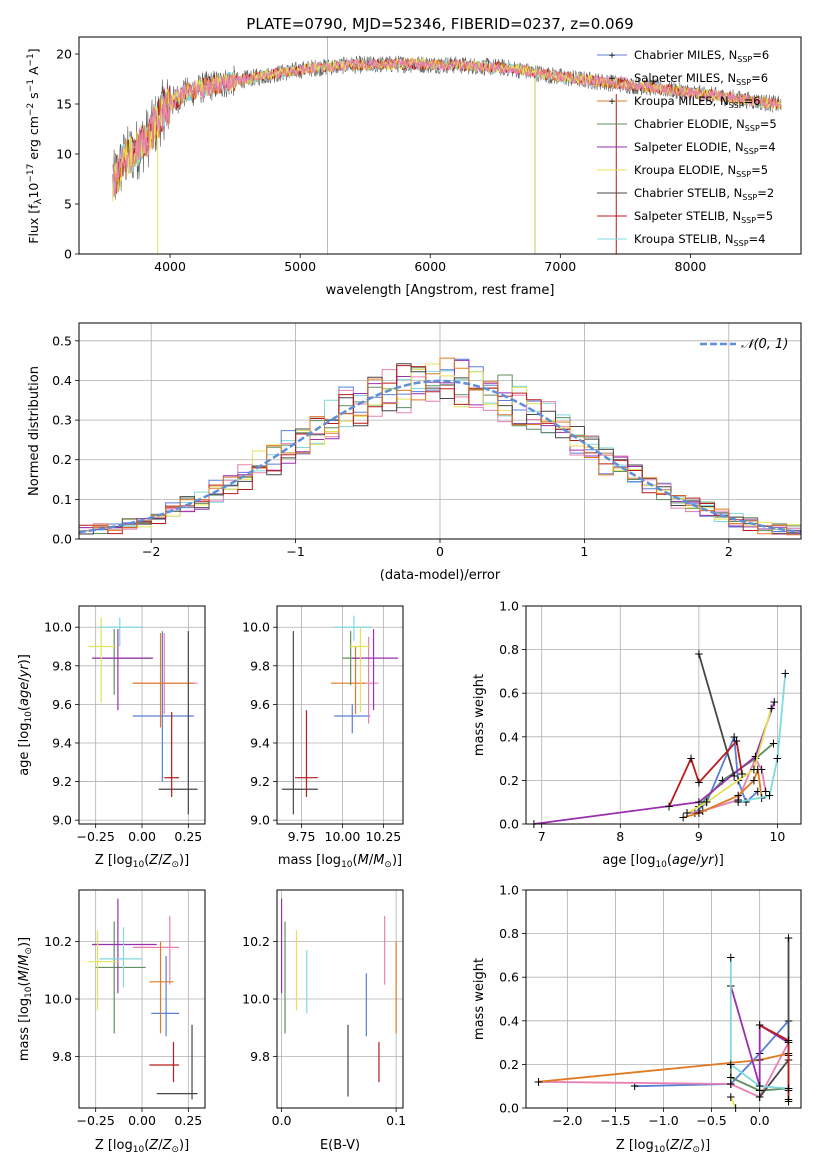 This screenshot has width=819, height=1170. What do you see at coordinates (295, 551) in the screenshot?
I see `x-tick-label: −1` at bounding box center [295, 551].